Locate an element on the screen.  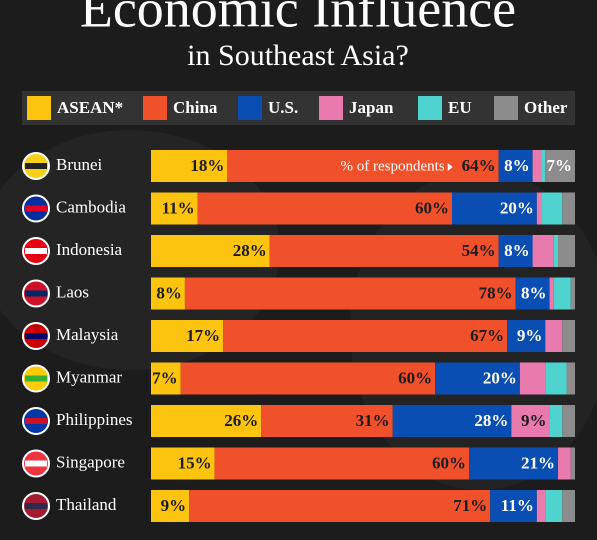
category-label: Brunei is located at coordinates (79, 164).